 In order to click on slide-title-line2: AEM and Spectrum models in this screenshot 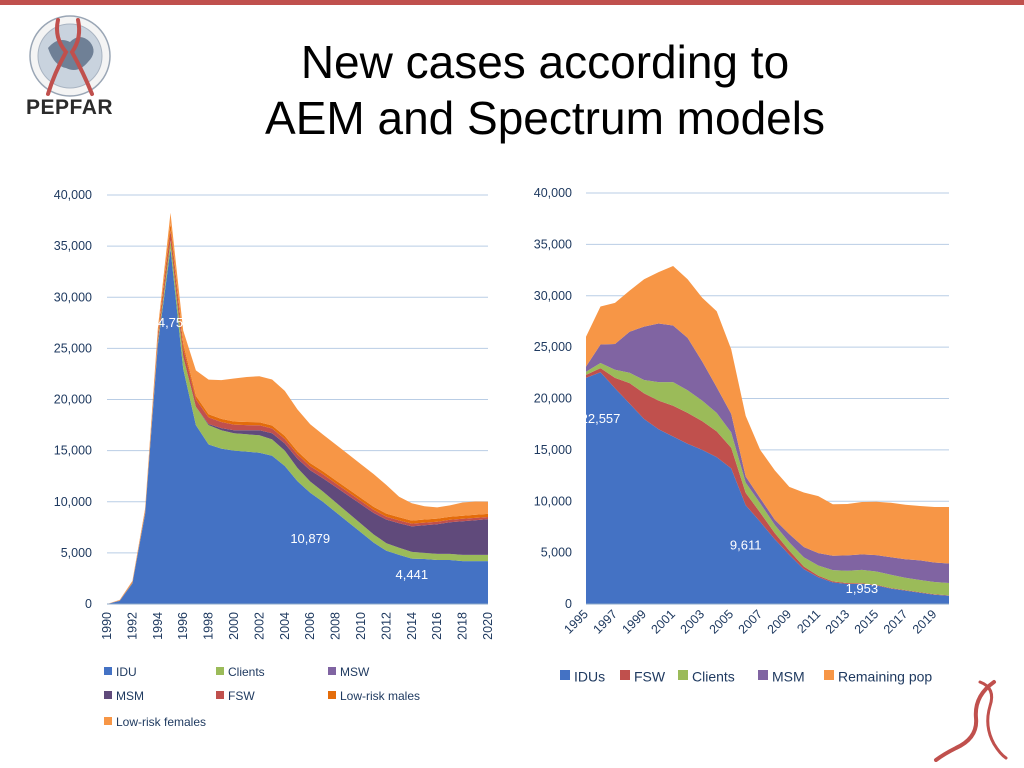, I will do `click(545, 118)`.